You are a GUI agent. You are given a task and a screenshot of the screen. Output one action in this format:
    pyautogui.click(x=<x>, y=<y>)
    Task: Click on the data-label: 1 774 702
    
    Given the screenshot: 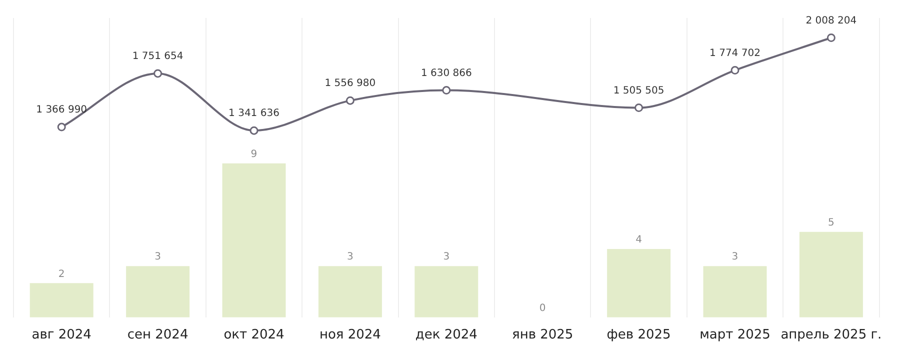 What is the action you would take?
    pyautogui.click(x=735, y=53)
    